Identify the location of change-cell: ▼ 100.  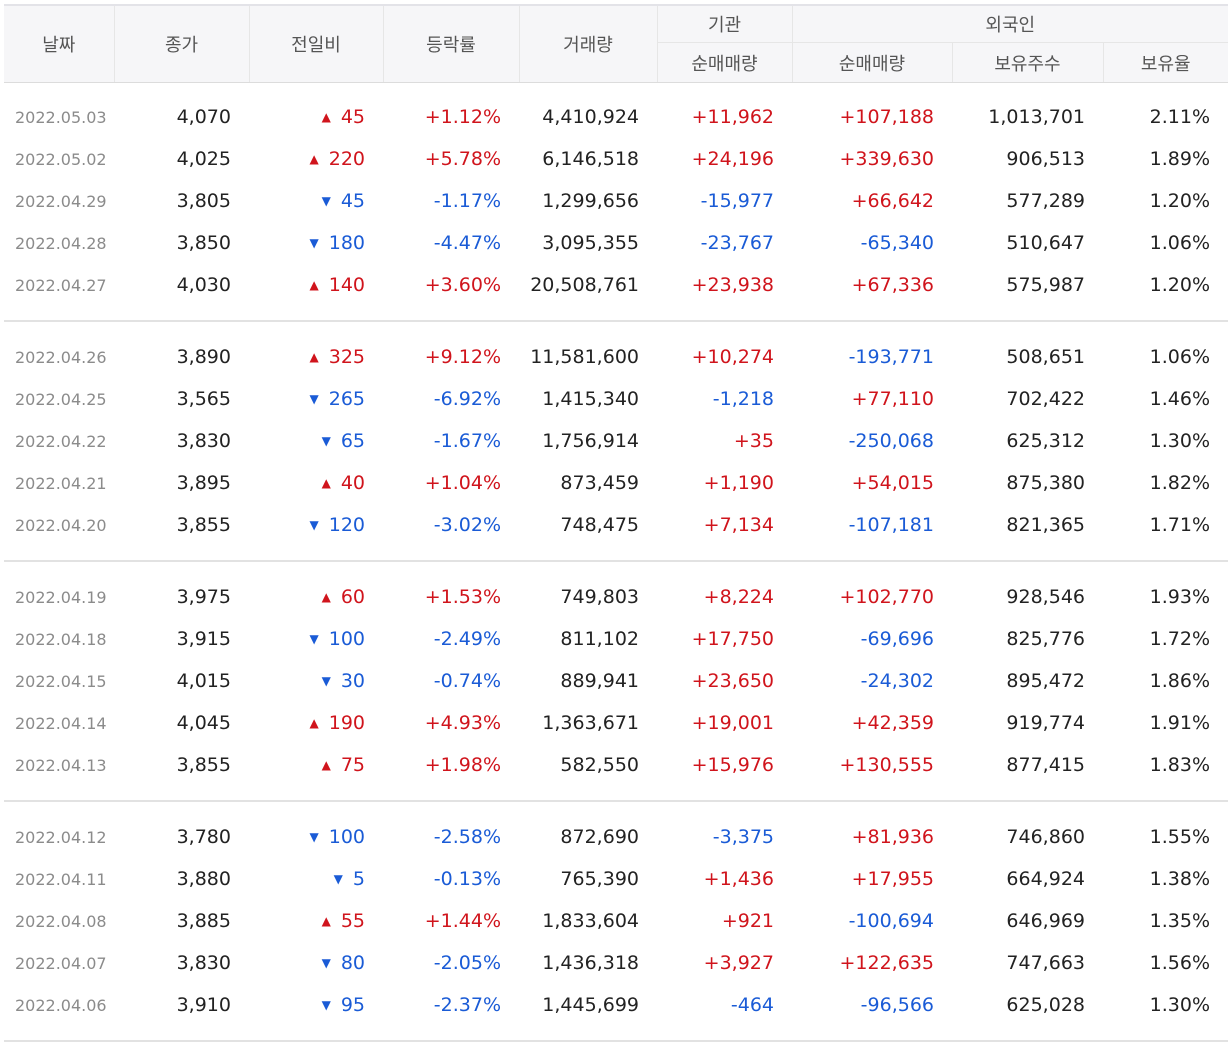
(316, 837).